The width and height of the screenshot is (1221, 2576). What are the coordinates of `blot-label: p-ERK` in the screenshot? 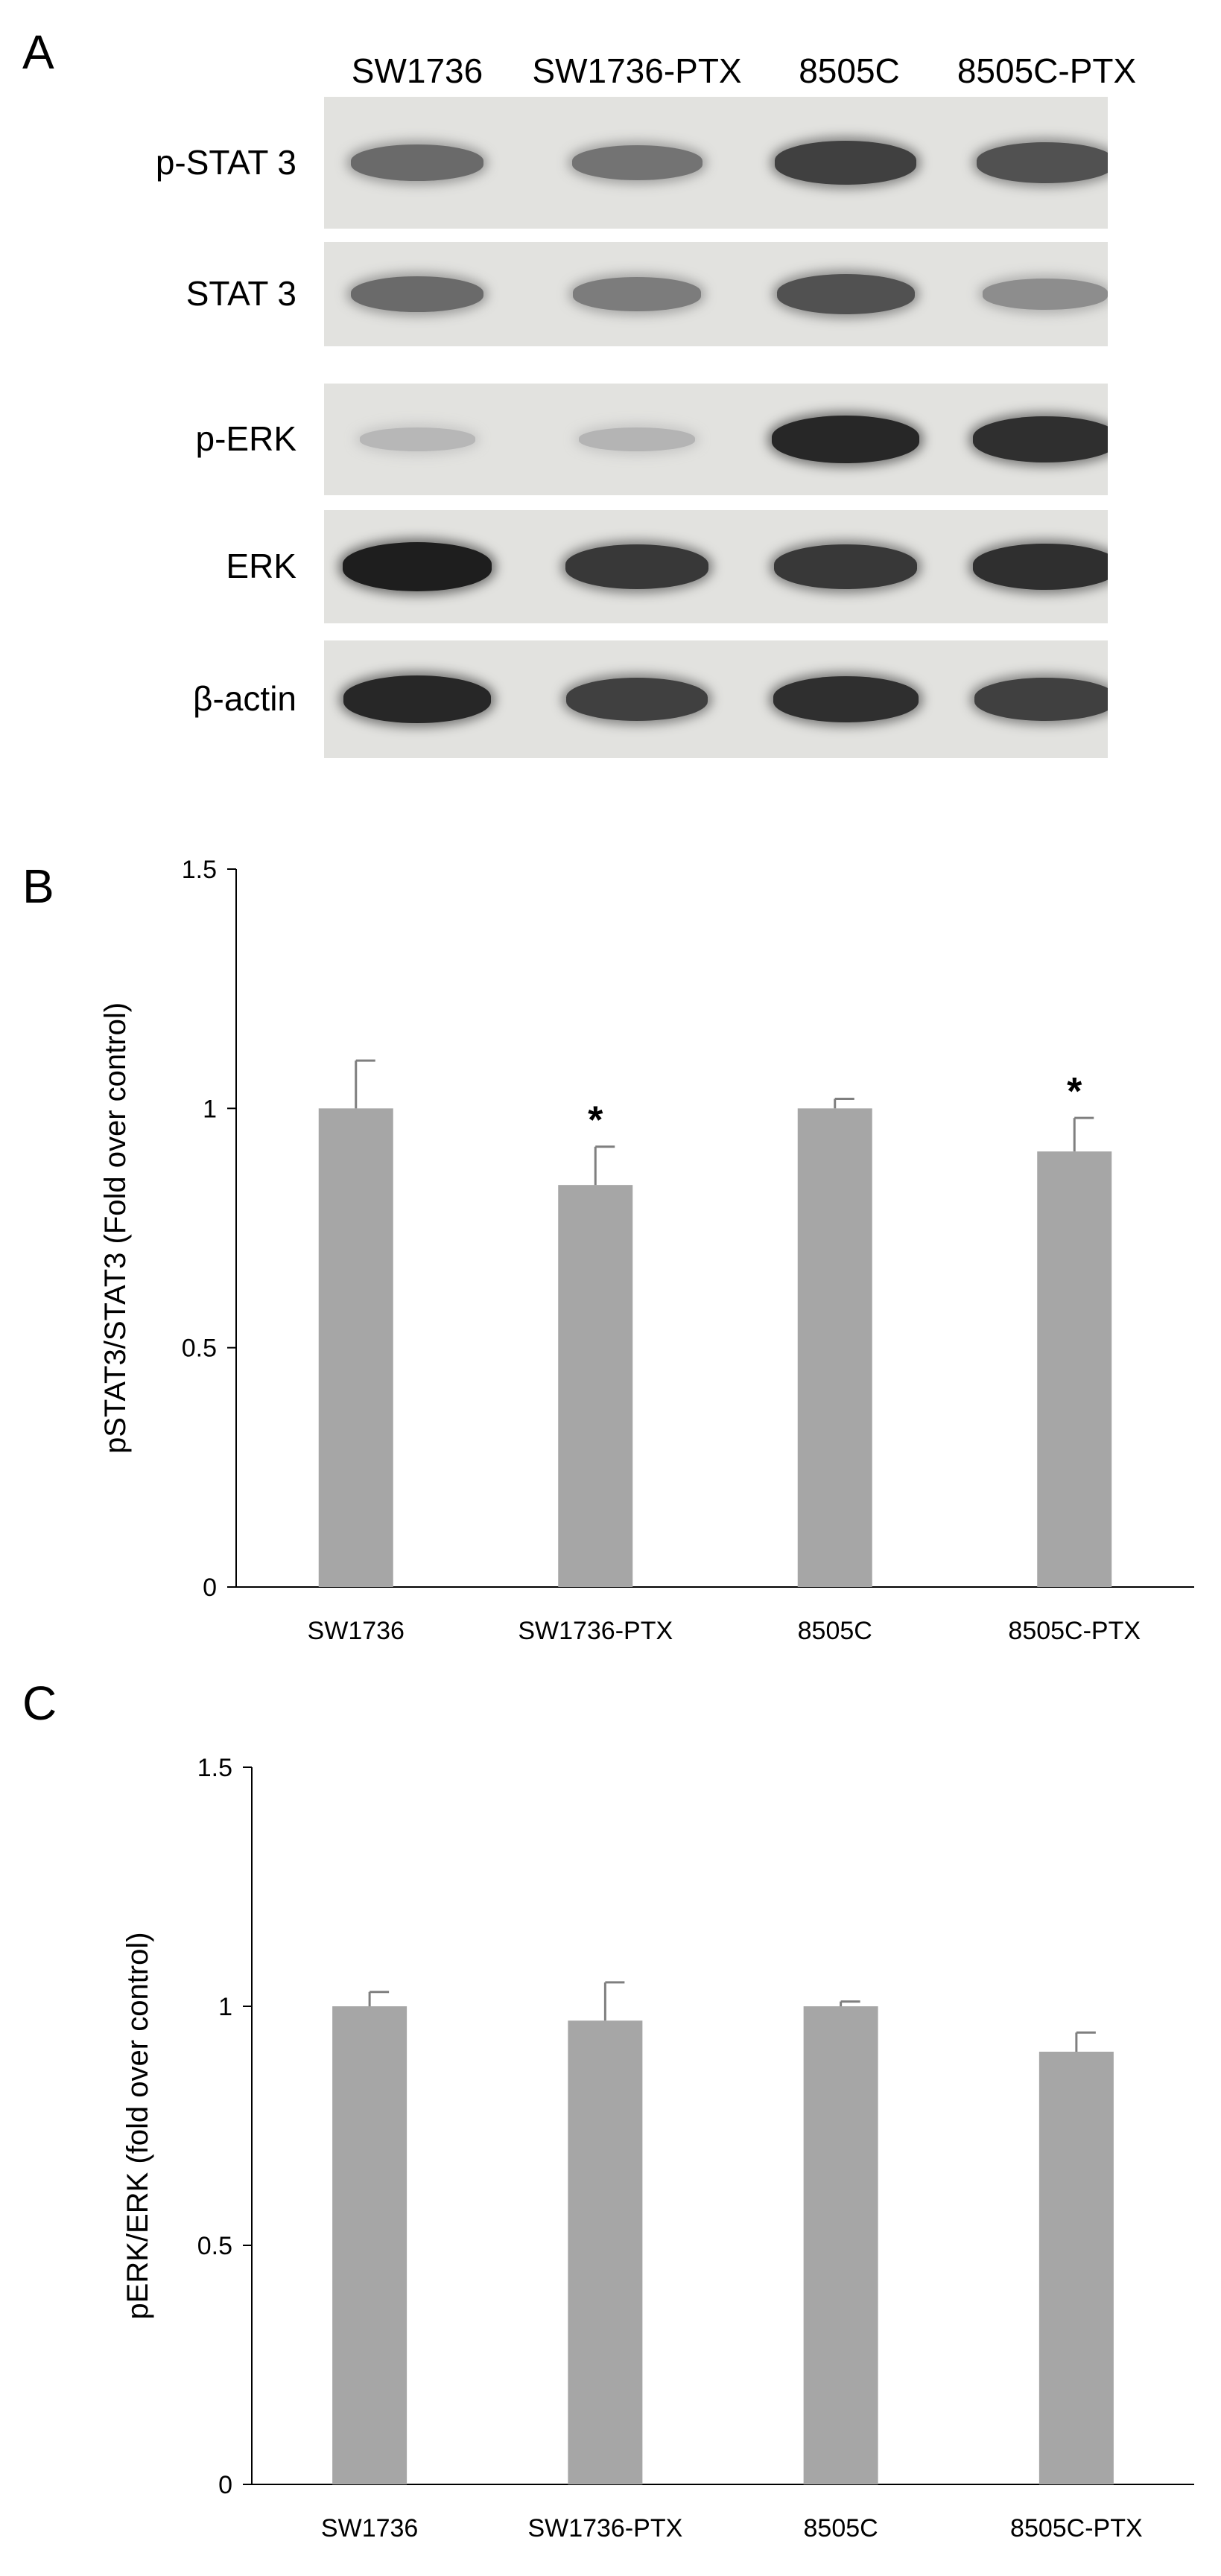 It's located at (246, 438).